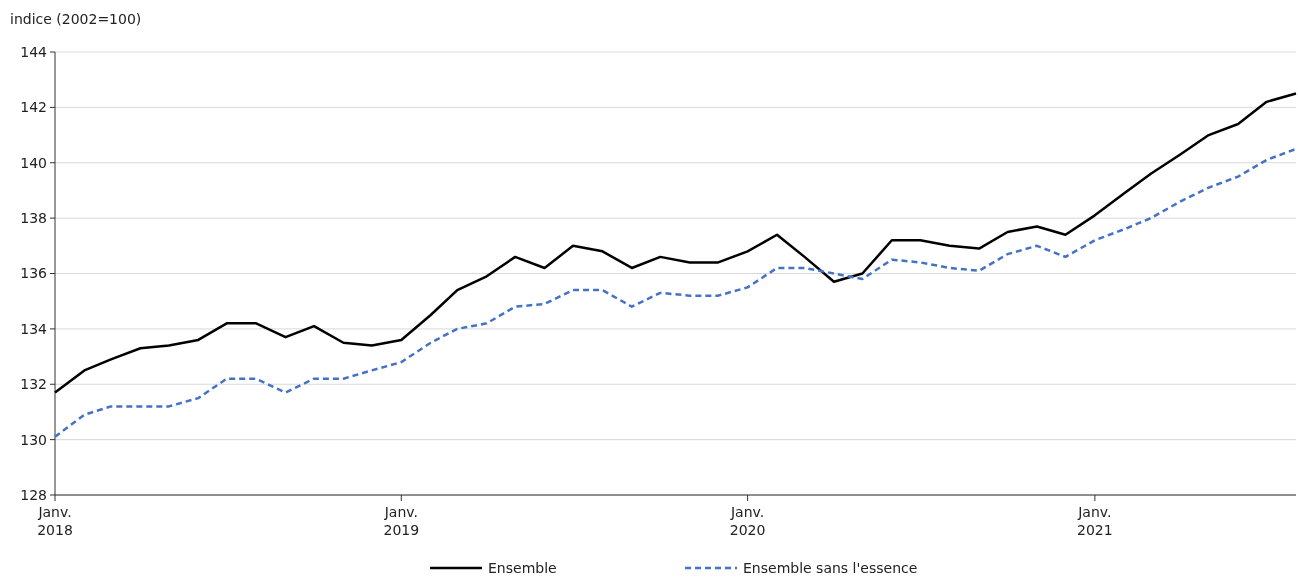  Describe the element at coordinates (830, 568) in the screenshot. I see `legend-label: Ensemble sans l'essence` at that location.